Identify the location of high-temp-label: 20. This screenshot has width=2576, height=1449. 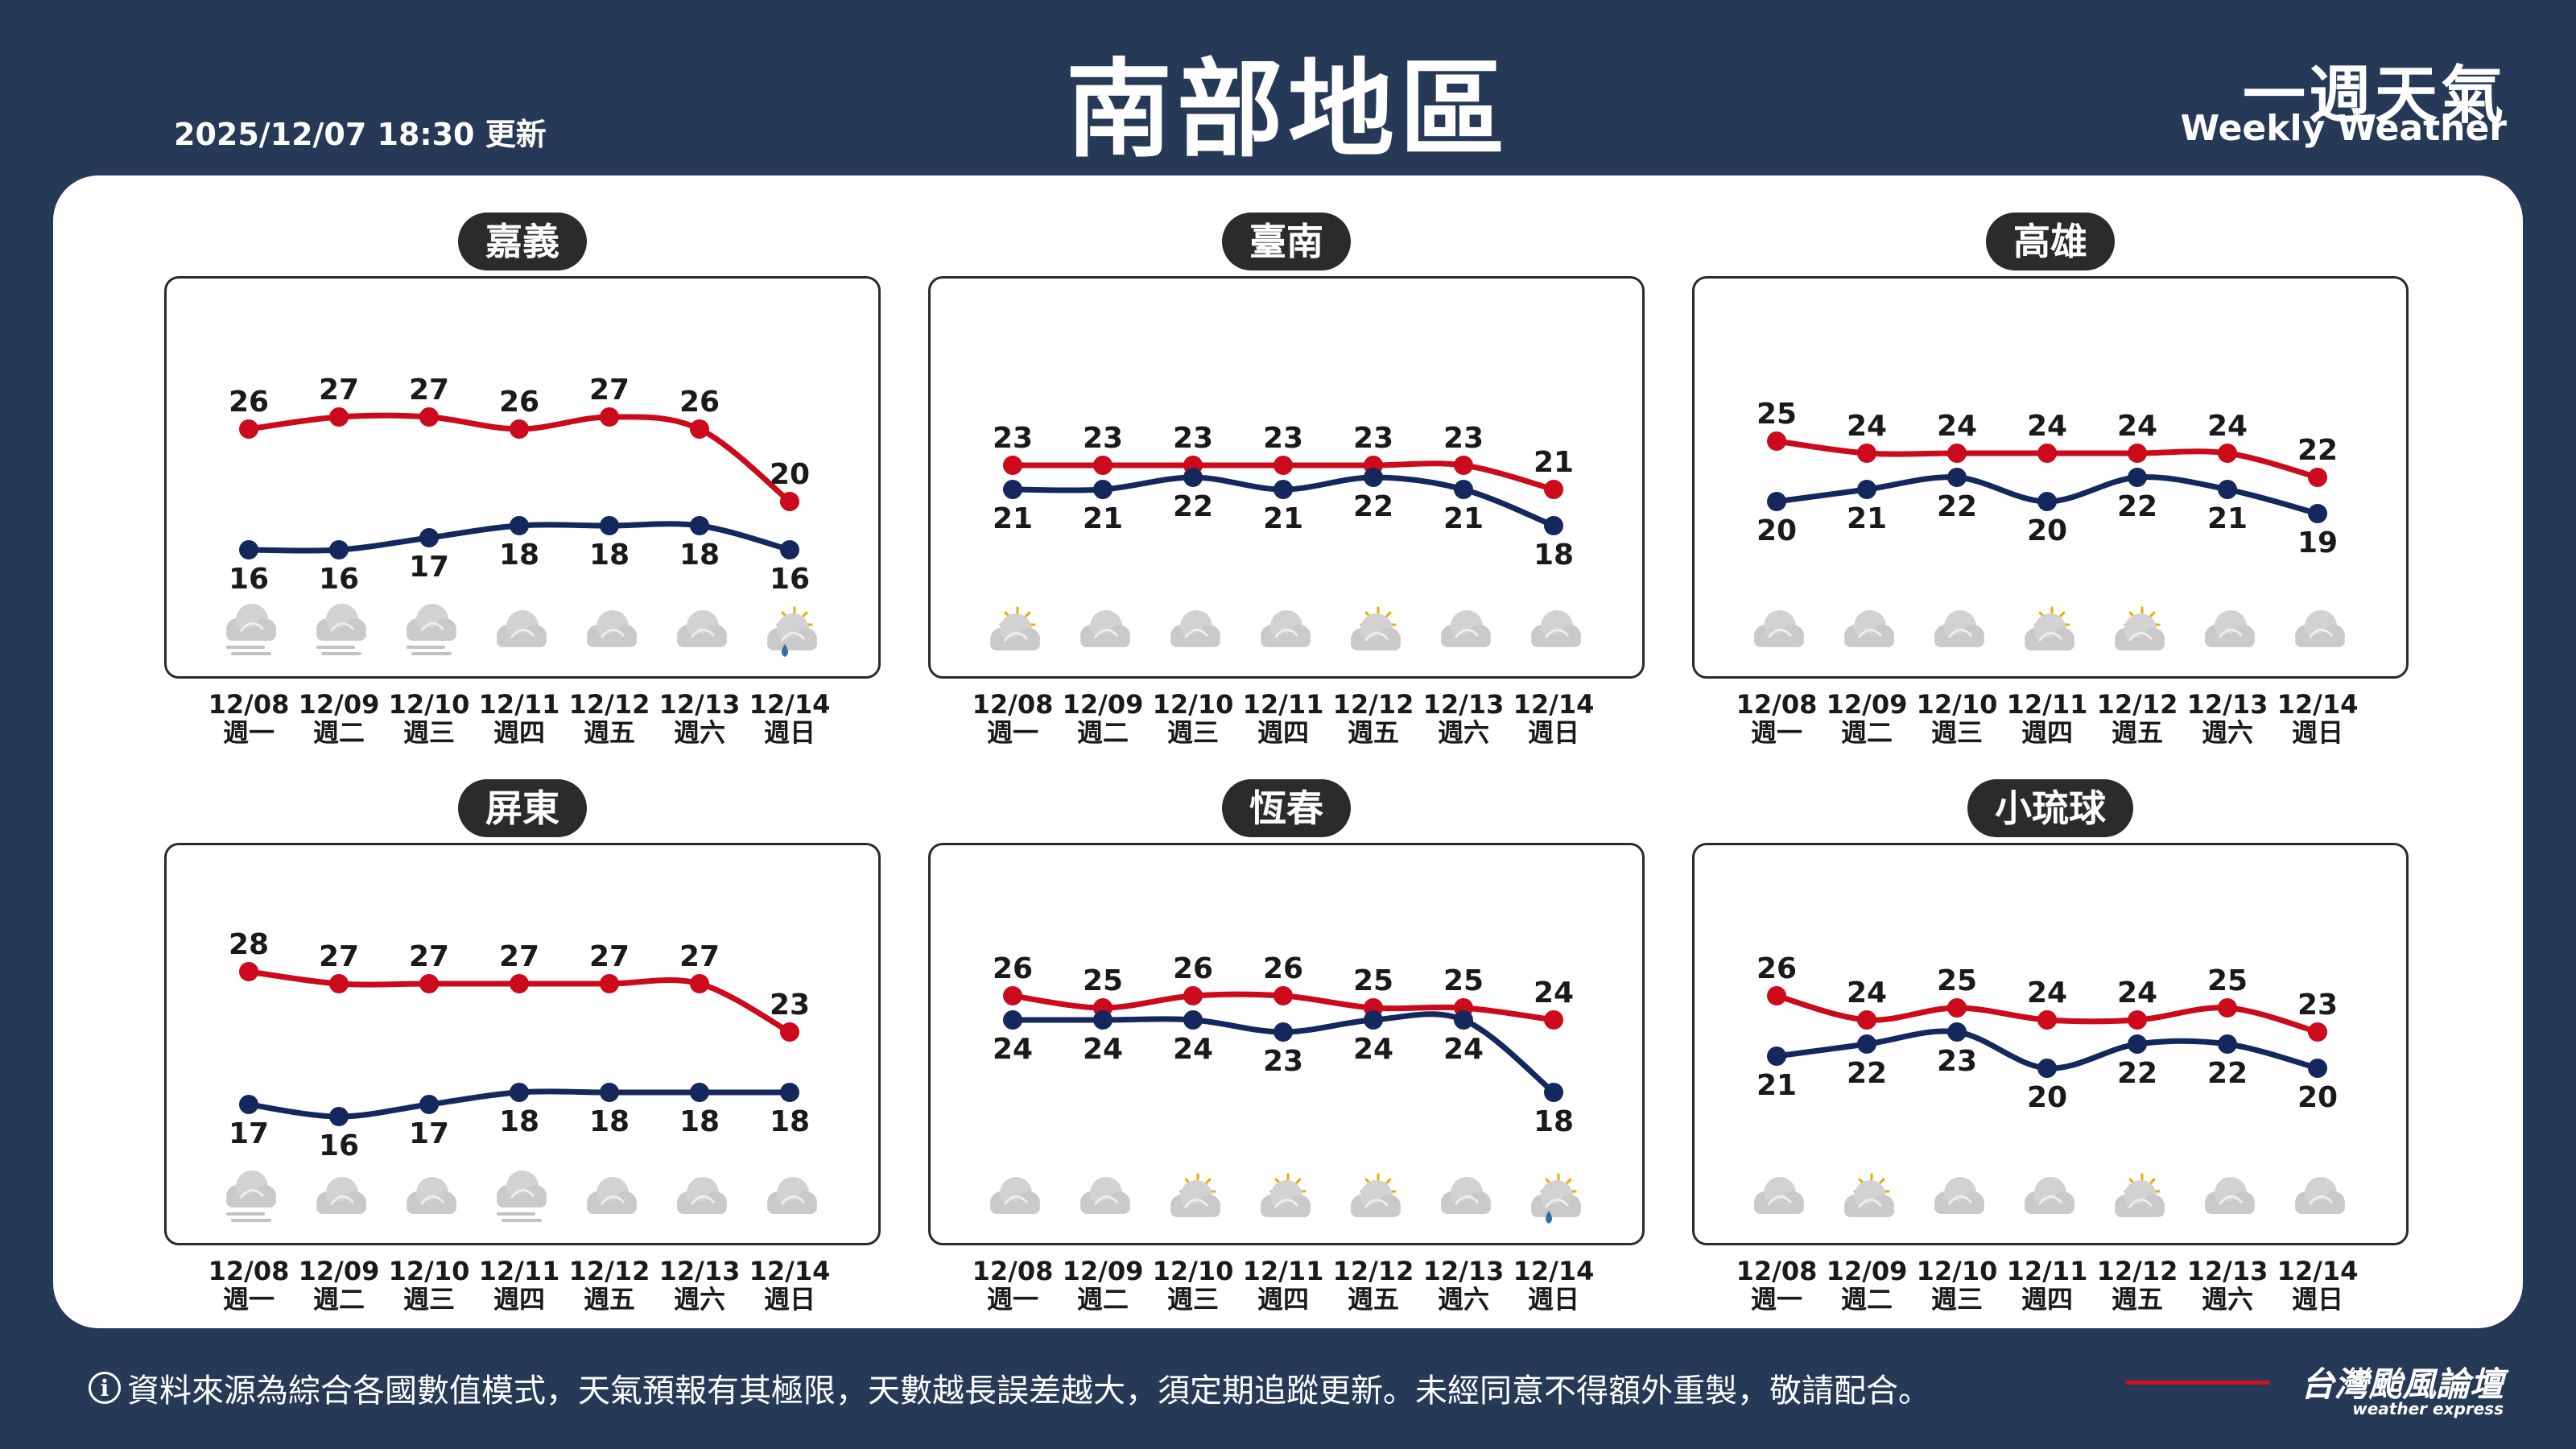
(790, 474).